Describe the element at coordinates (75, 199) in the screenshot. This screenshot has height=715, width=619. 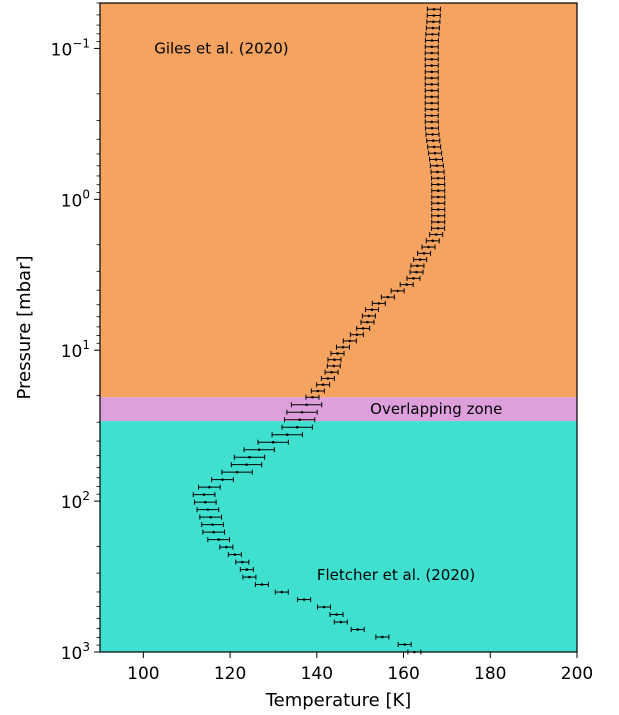
I see `y-tick-label-1: 10⁰` at that location.